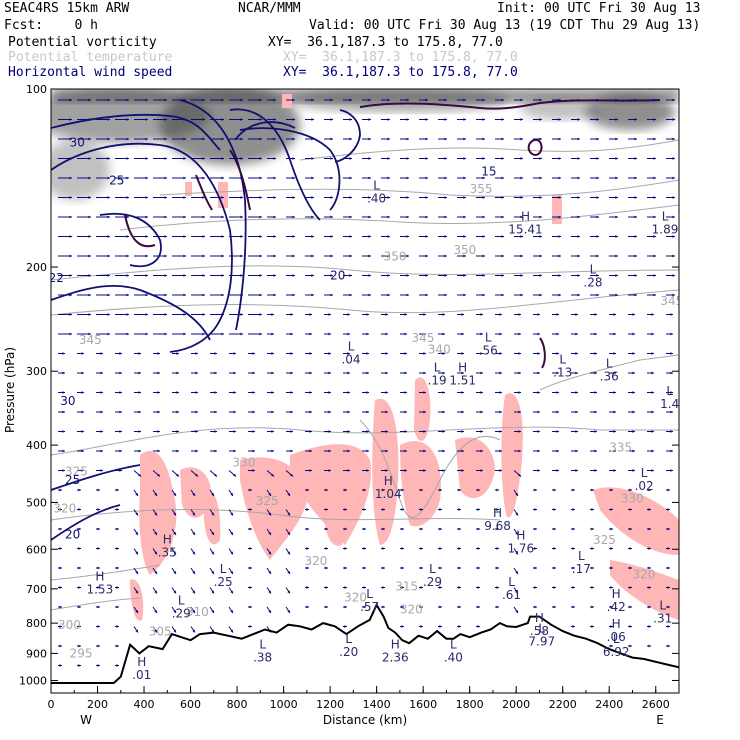 The width and height of the screenshot is (740, 740). What do you see at coordinates (365, 643) in the screenshot?
I see `terrain-line` at bounding box center [365, 643].